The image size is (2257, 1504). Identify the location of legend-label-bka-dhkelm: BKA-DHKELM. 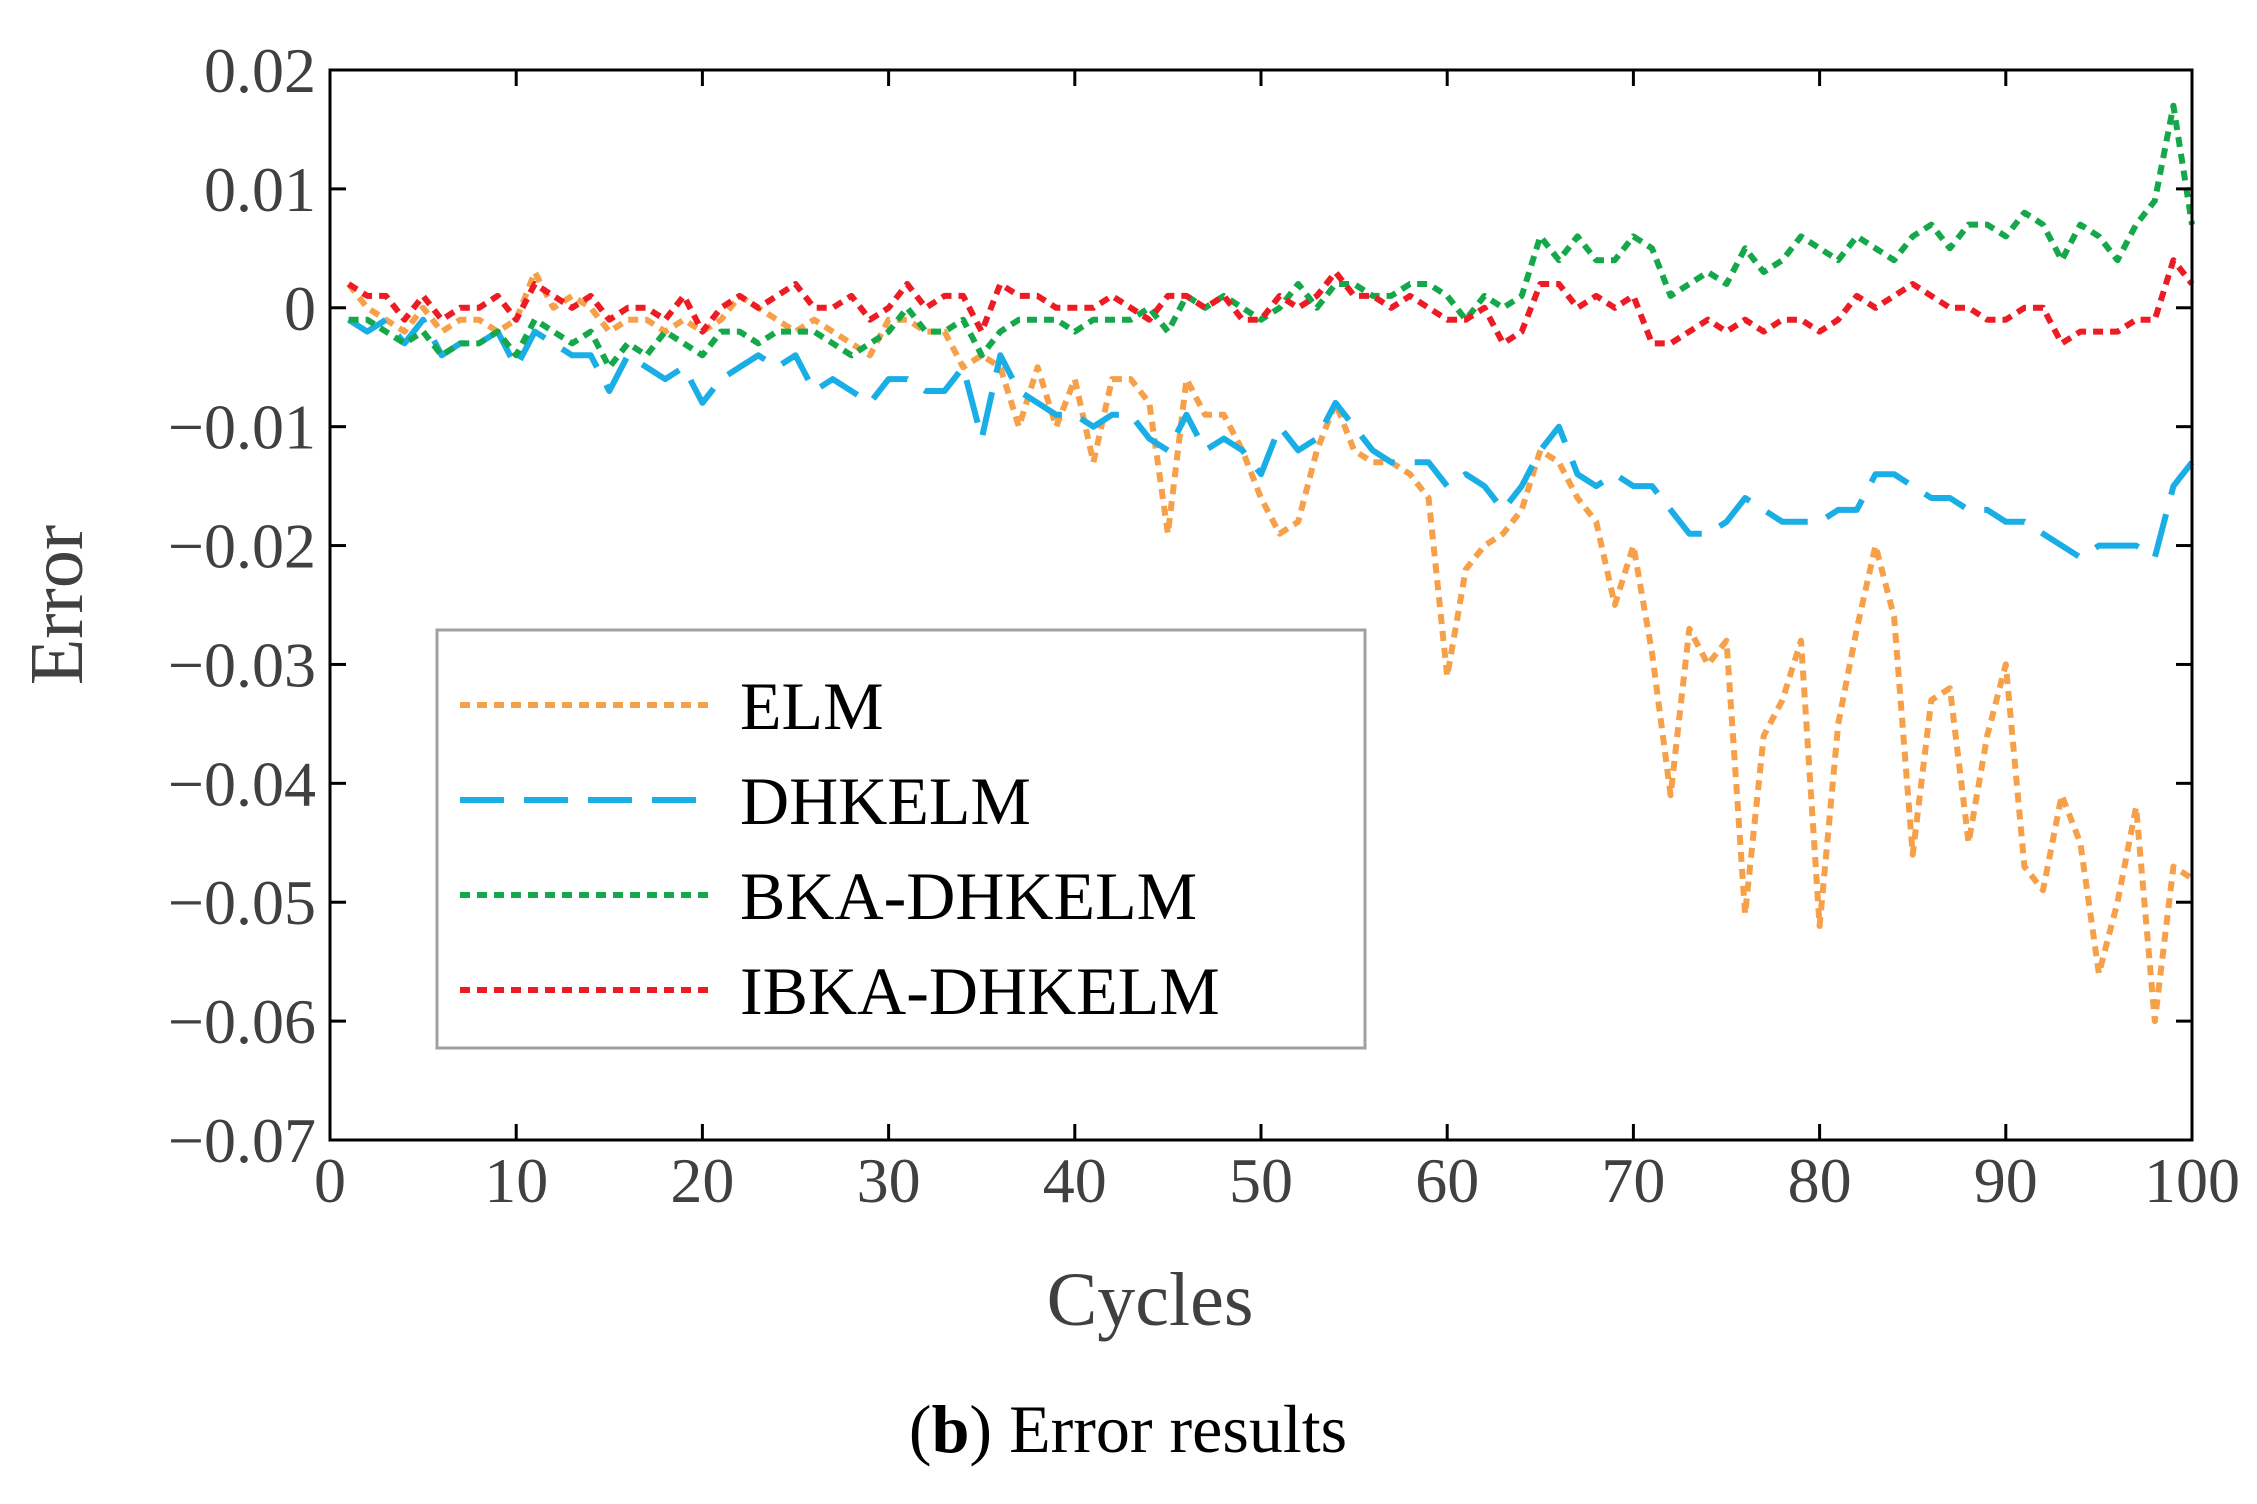
(968, 896).